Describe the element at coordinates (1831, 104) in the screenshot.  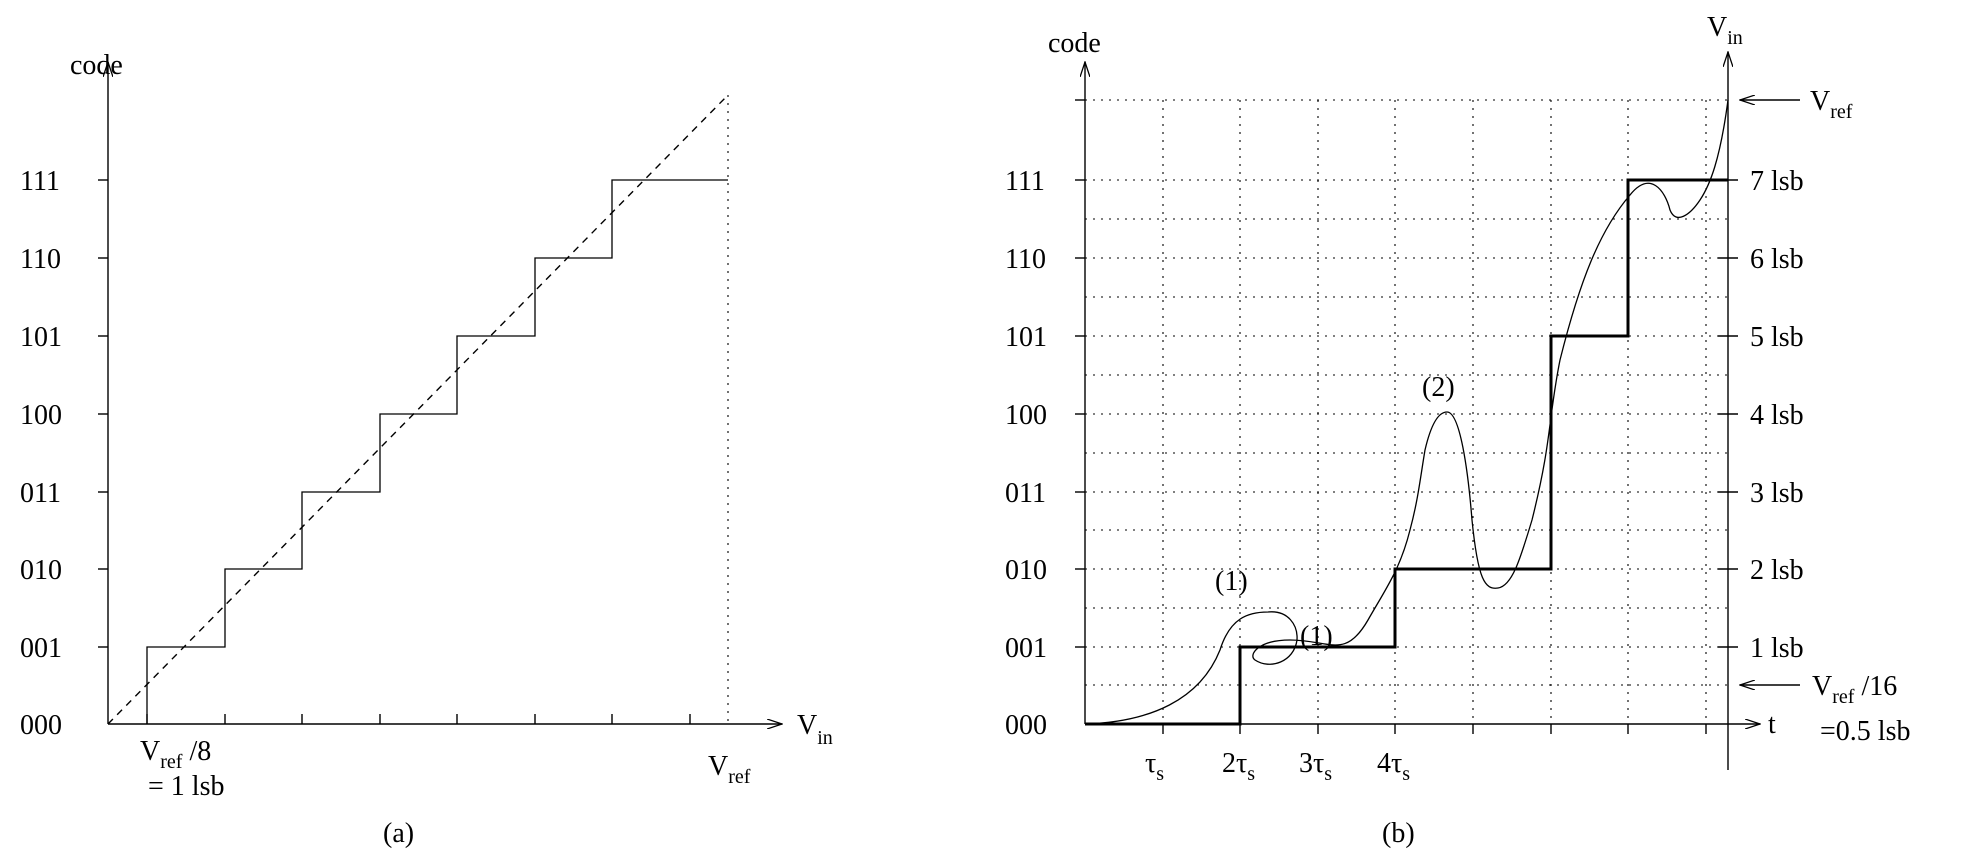
I see `panel-b-vref-label: Vref` at that location.